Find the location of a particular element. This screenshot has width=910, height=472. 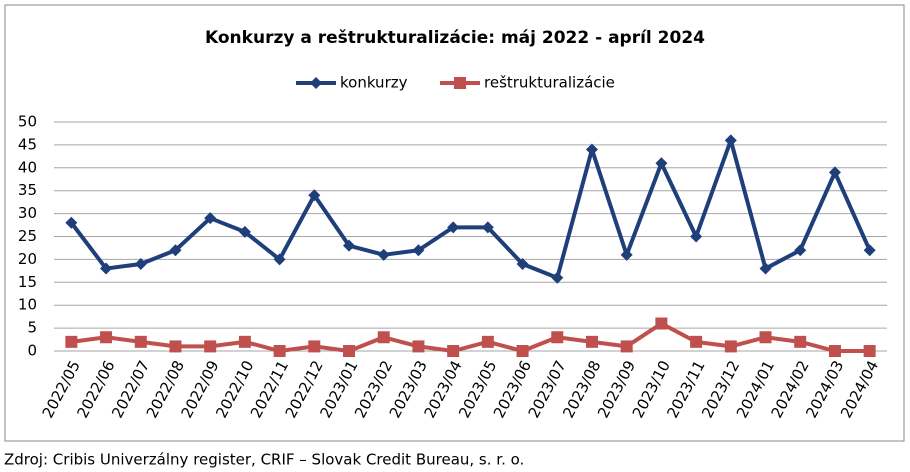

y-tick-label: 50 is located at coordinates (27, 122).